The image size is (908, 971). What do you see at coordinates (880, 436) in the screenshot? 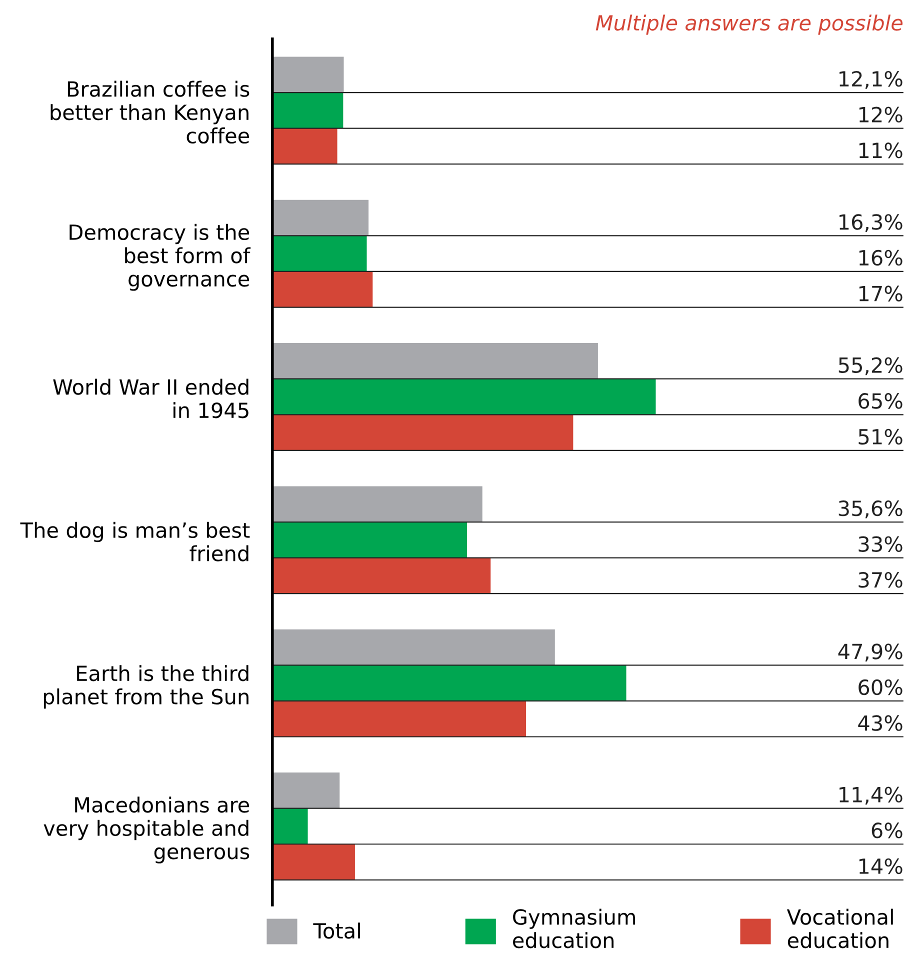
I see `data-label: 51%` at bounding box center [880, 436].